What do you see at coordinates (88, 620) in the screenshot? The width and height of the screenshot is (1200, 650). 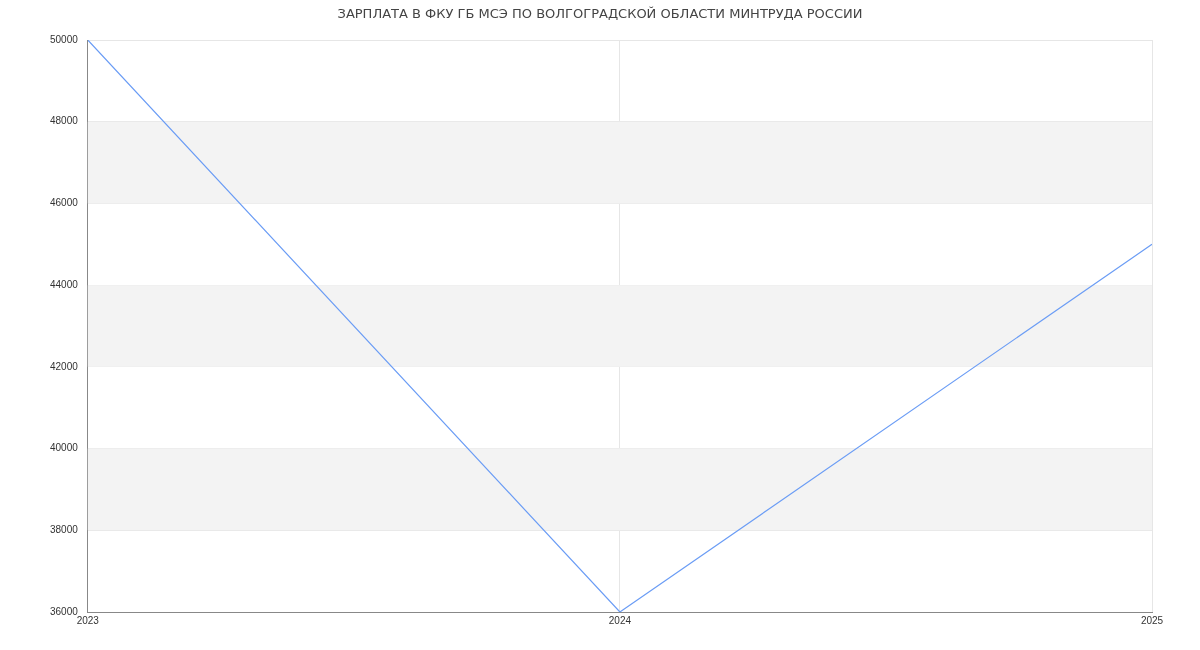 I see `x-tick-label: 2023` at bounding box center [88, 620].